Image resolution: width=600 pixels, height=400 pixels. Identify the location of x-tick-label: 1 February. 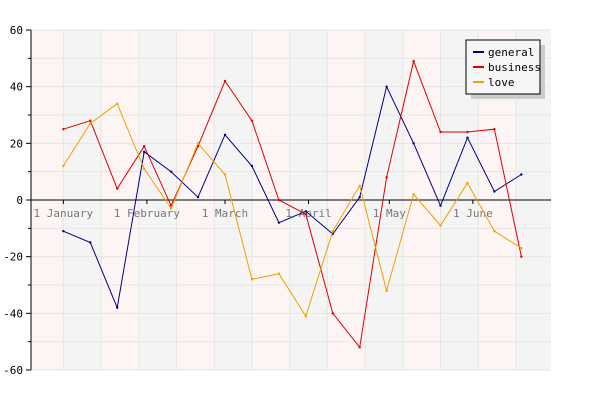
(147, 213).